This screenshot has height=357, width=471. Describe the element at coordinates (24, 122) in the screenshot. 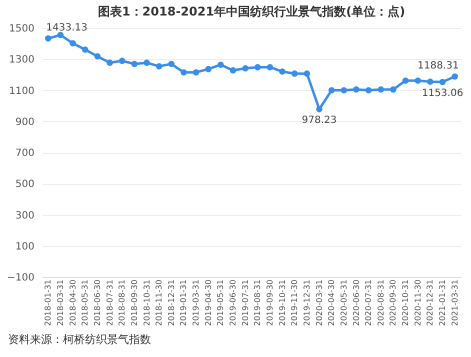

I see `y-tick-label: 900` at that location.